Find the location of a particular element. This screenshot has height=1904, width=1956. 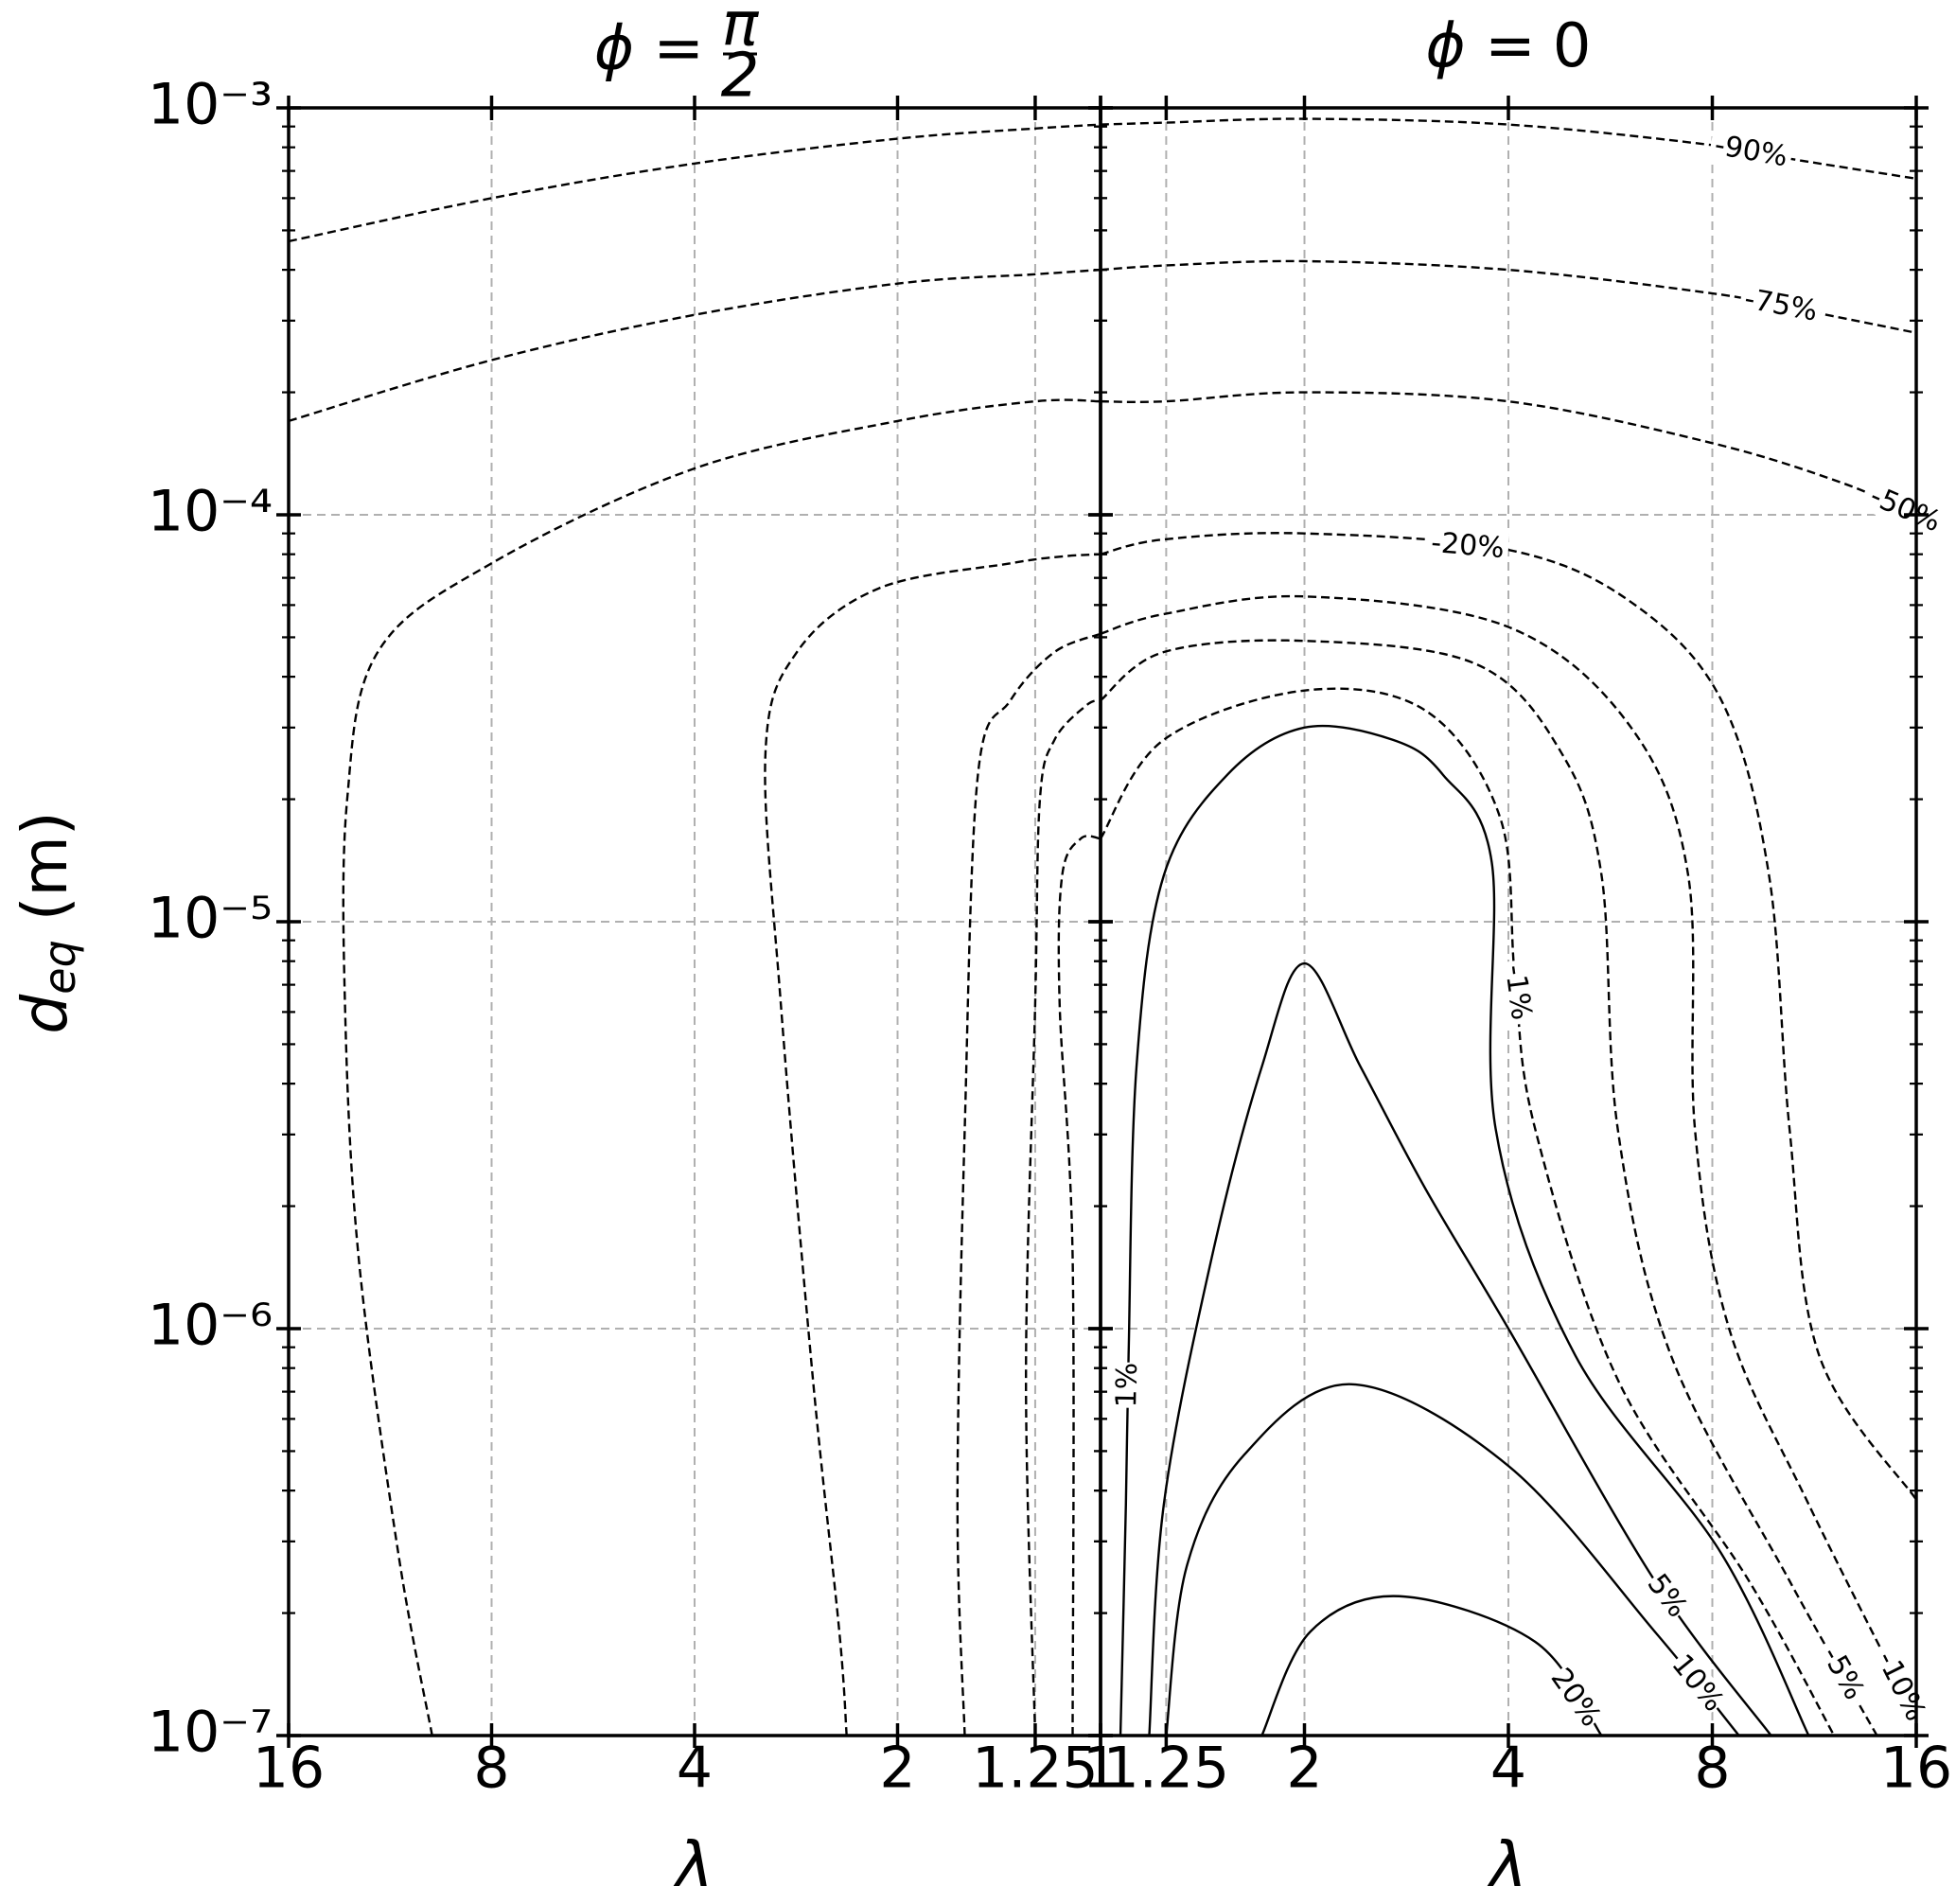

contour-label-text: -10% is located at coordinates (1901, 1686).